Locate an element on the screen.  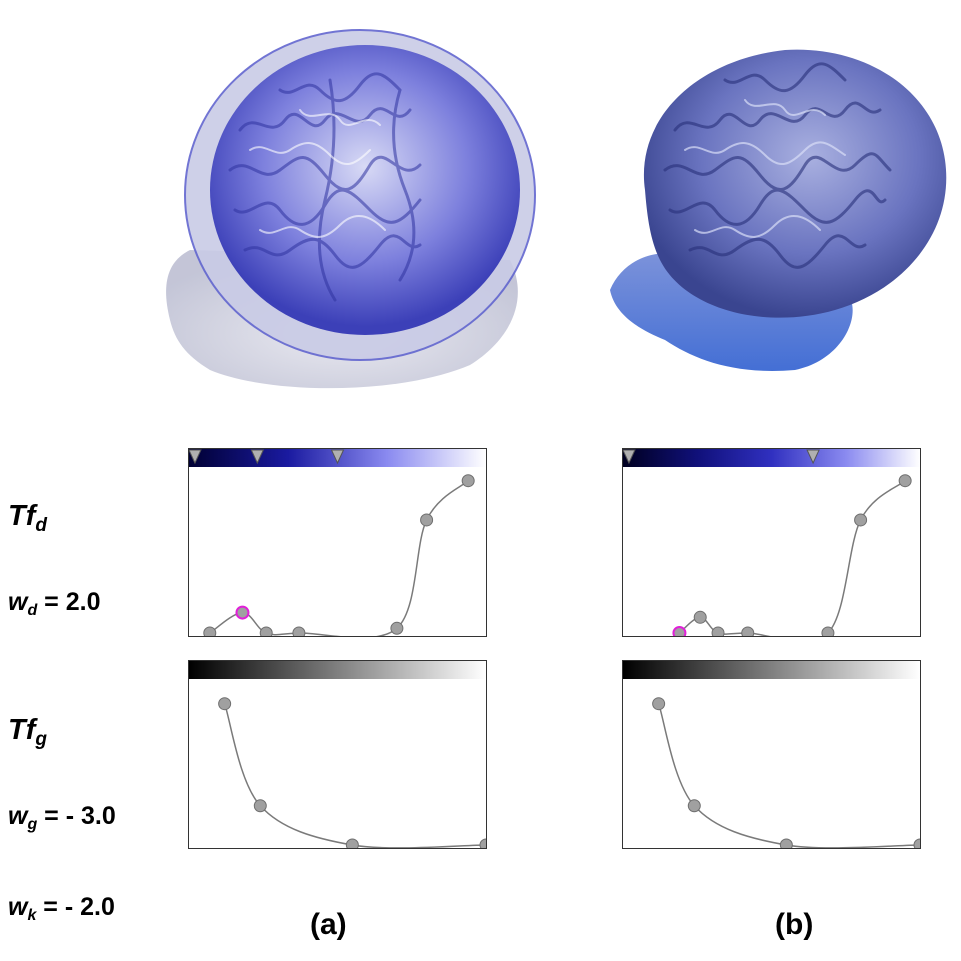
gradient-weight-label: wg = - 3.0 is located at coordinates (62, 817).